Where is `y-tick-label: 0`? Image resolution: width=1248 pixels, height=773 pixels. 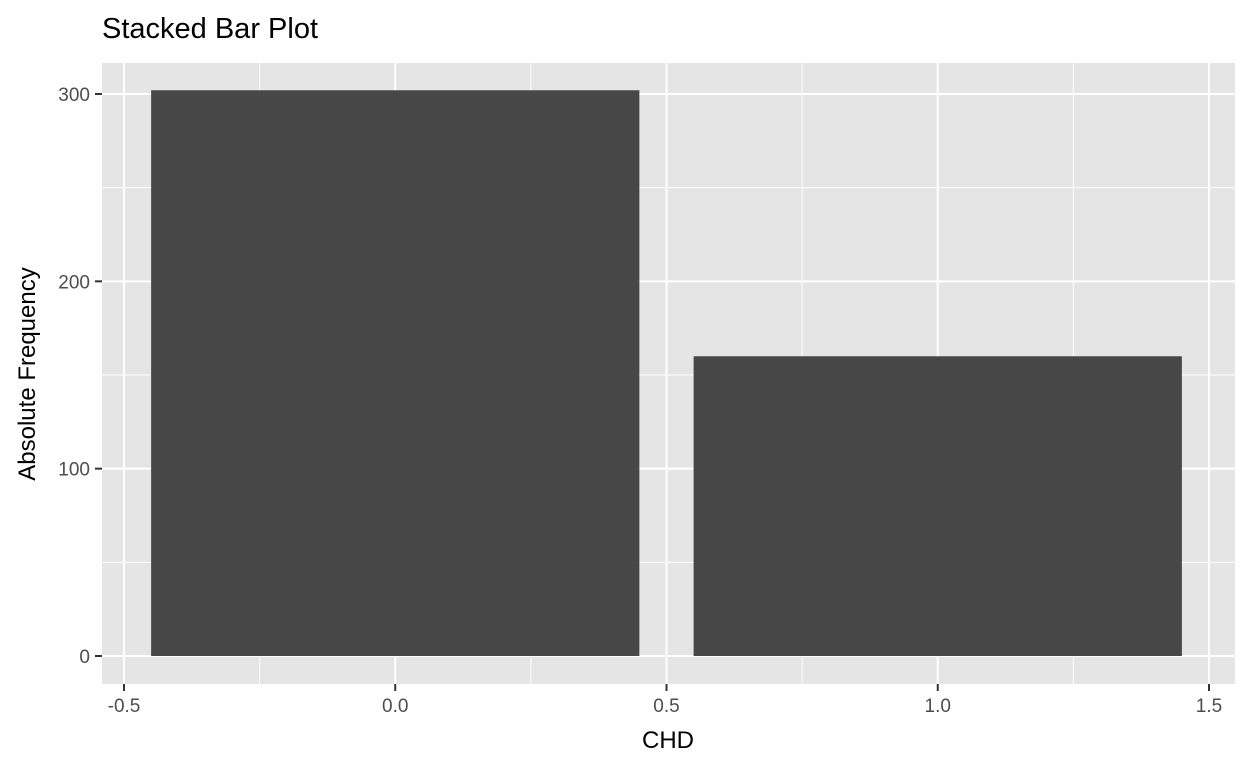 y-tick-label: 0 is located at coordinates (84, 657).